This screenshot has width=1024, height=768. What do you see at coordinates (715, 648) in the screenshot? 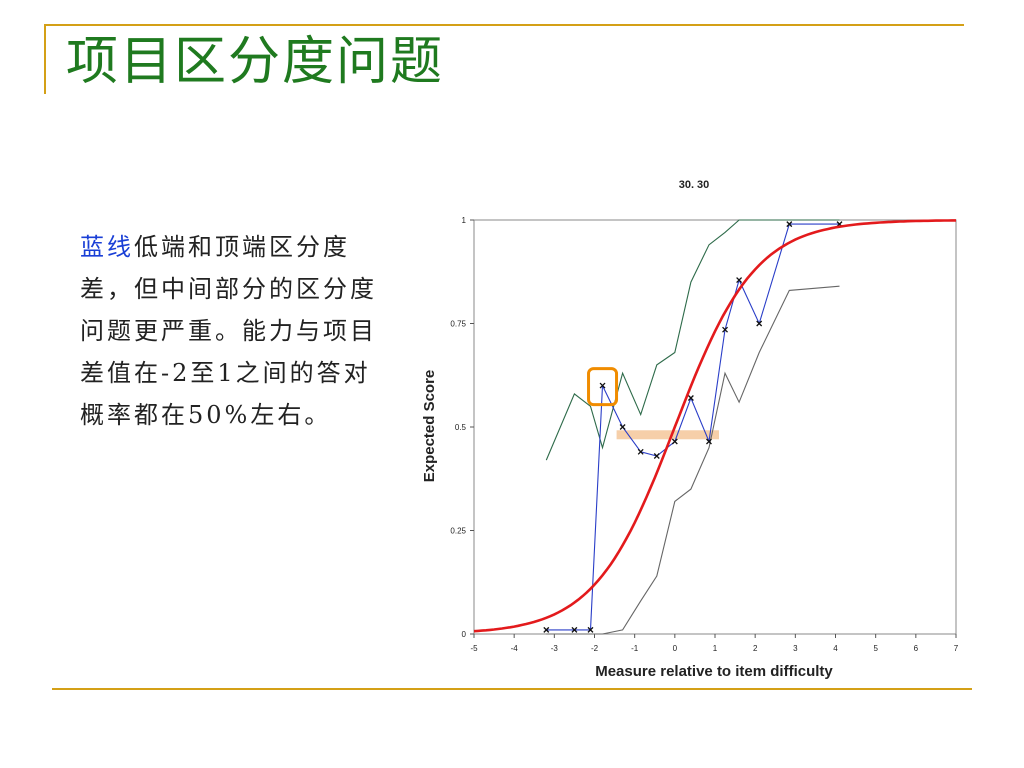
I see `x-tick-label: 1` at bounding box center [715, 648].